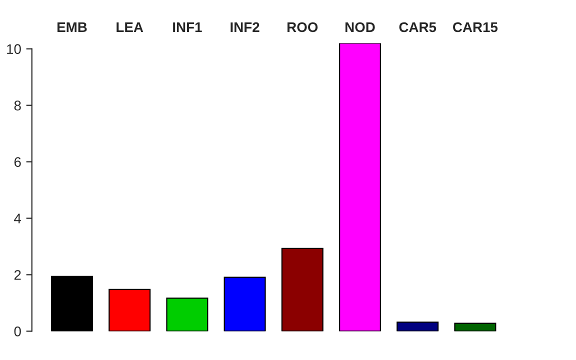  Describe the element at coordinates (17, 162) in the screenshot. I see `y-tick-label: 6` at that location.